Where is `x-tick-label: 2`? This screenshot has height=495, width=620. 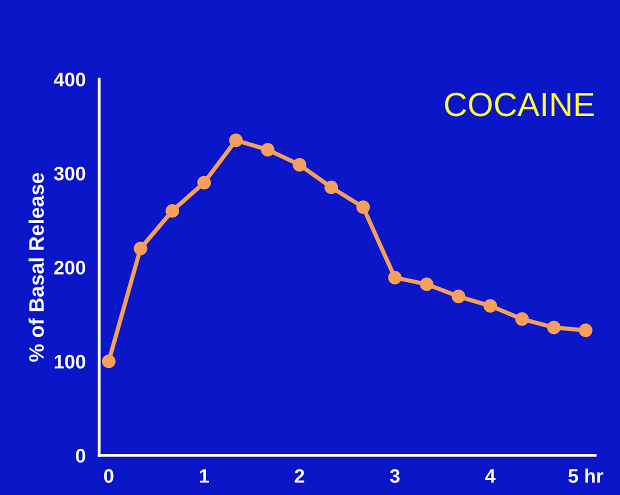 x-tick-label: 2 is located at coordinates (299, 476).